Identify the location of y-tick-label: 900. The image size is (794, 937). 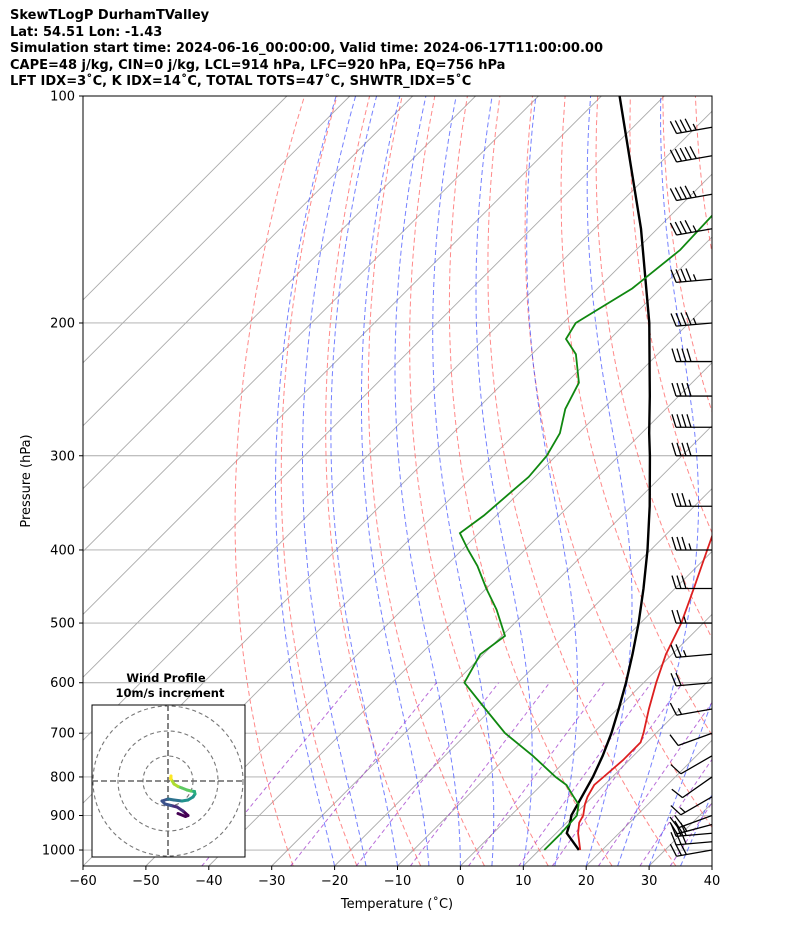
(62, 816).